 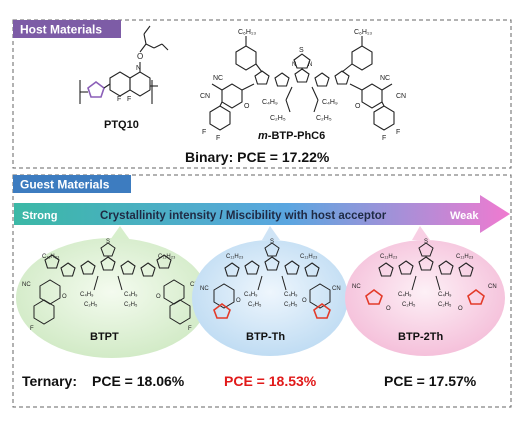 What do you see at coordinates (322, 311) in the screenshot?
I see `btp-th-thiophene-right` at bounding box center [322, 311].